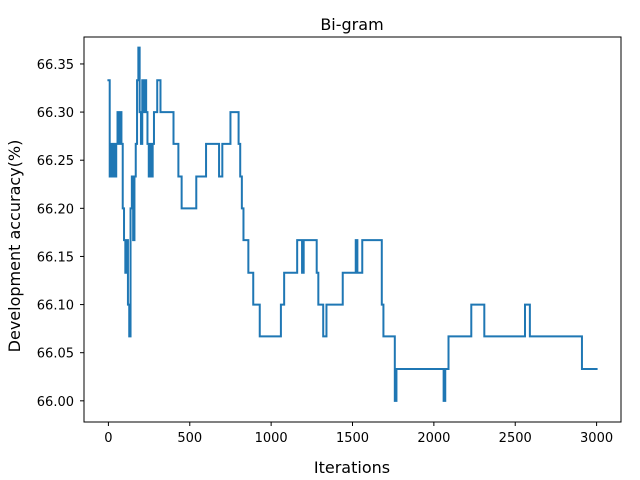  Describe the element at coordinates (14, 246) in the screenshot. I see `y-axis-title: Development accuracy(%)` at that location.